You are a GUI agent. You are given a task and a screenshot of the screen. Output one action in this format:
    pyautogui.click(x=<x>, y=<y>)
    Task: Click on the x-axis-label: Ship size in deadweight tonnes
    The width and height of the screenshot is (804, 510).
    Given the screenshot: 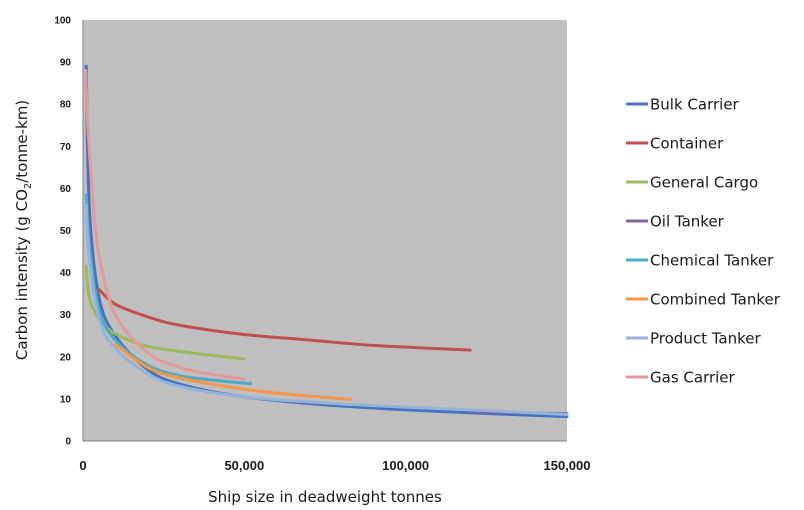 What is the action you would take?
    pyautogui.click(x=325, y=497)
    